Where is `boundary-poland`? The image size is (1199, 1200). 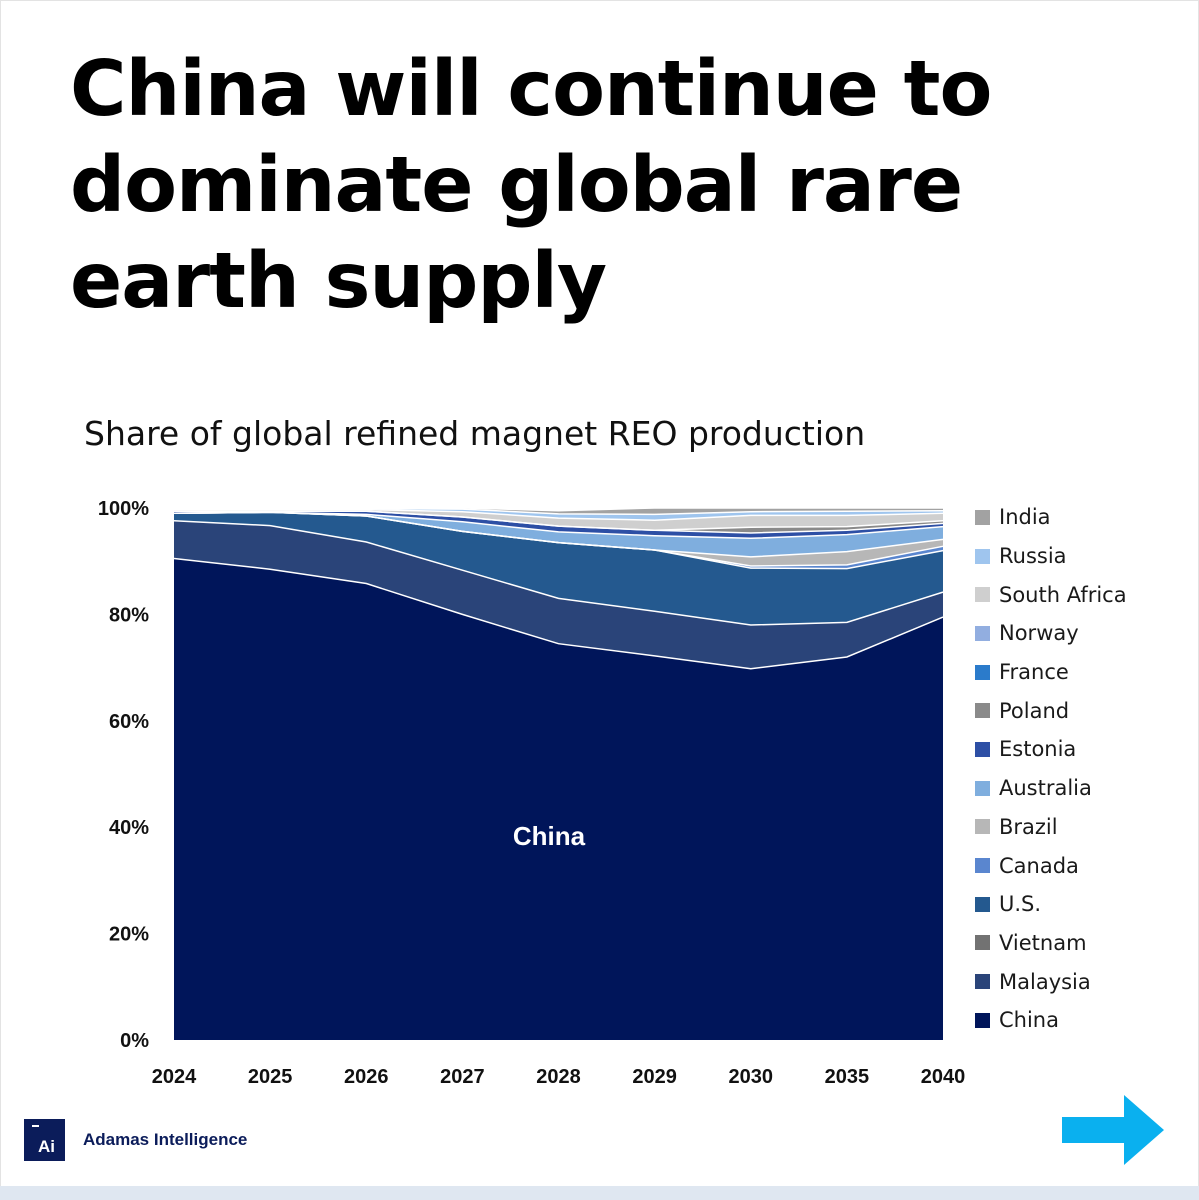 boundary-poland is located at coordinates (559, 521).